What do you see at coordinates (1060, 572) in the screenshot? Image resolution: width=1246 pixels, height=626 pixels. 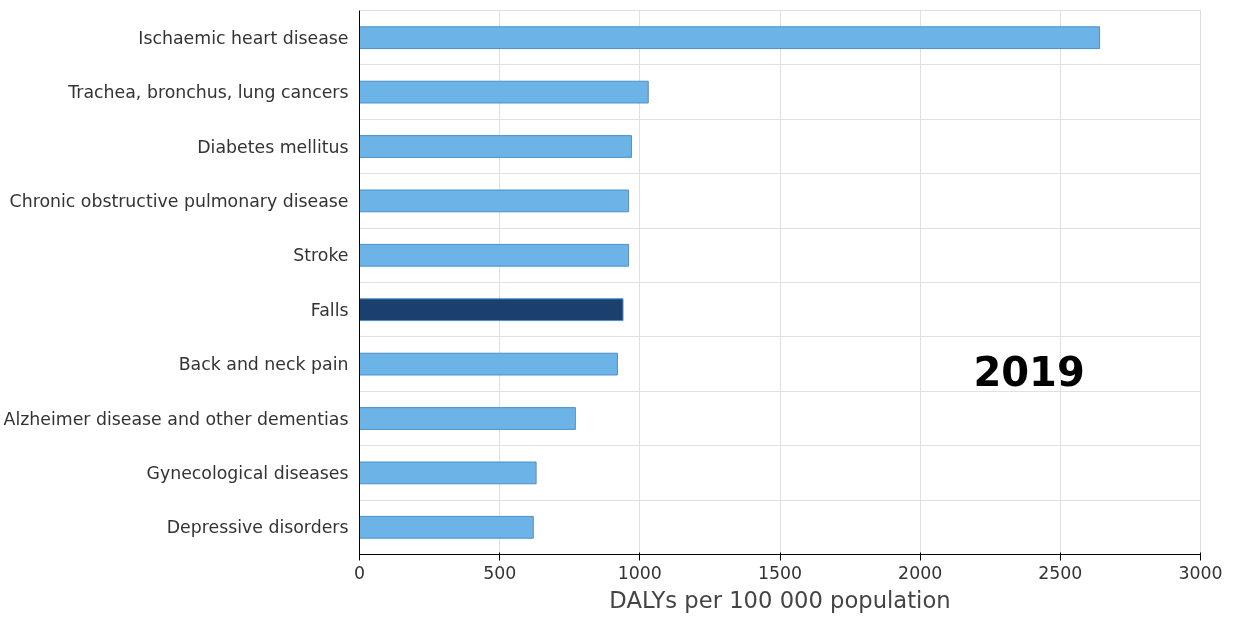 I see `x-tick-label: 2500` at bounding box center [1060, 572].